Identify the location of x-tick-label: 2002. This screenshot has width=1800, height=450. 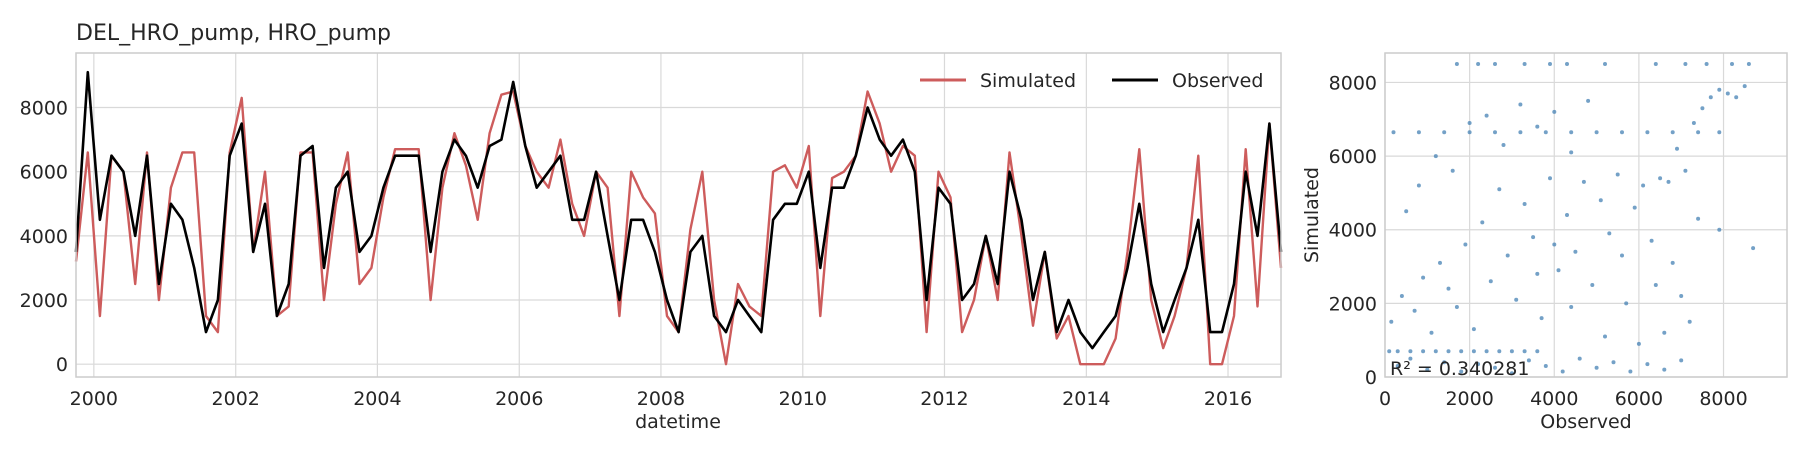
(236, 399).